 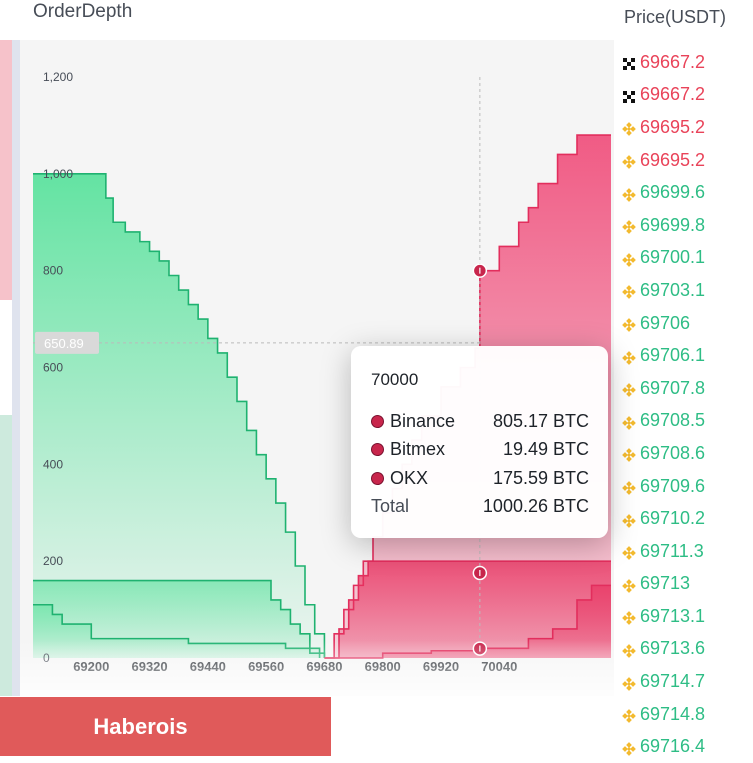 I want to click on tooltip-total-value: 1000.26 BTC, so click(x=535, y=505).